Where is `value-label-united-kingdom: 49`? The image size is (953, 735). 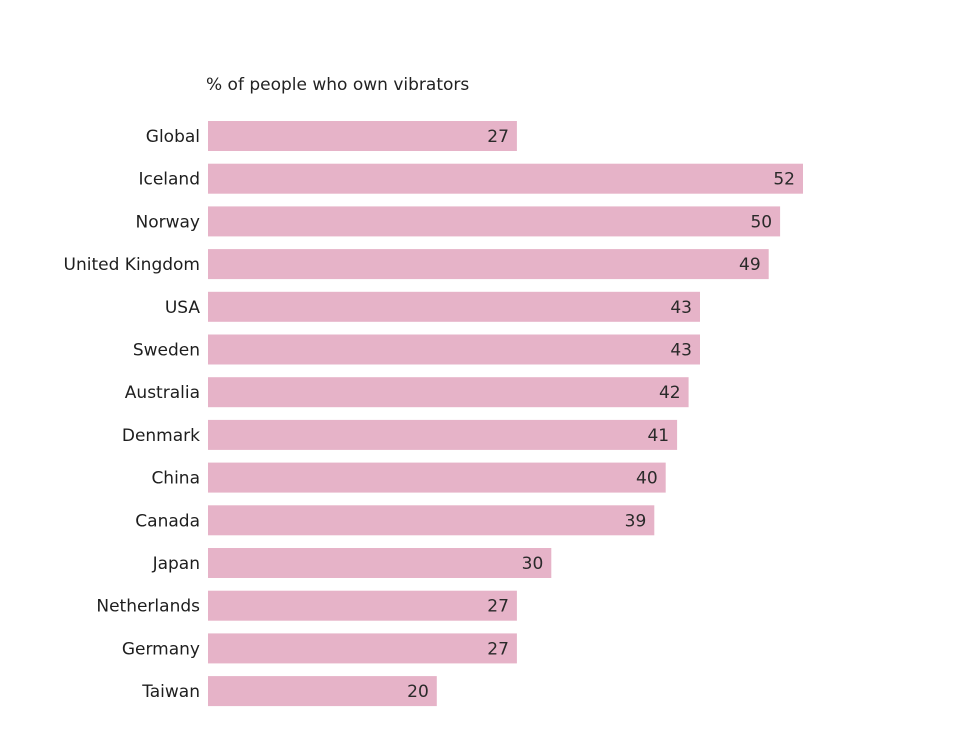
value-label-united-kingdom: 49 is located at coordinates (750, 265).